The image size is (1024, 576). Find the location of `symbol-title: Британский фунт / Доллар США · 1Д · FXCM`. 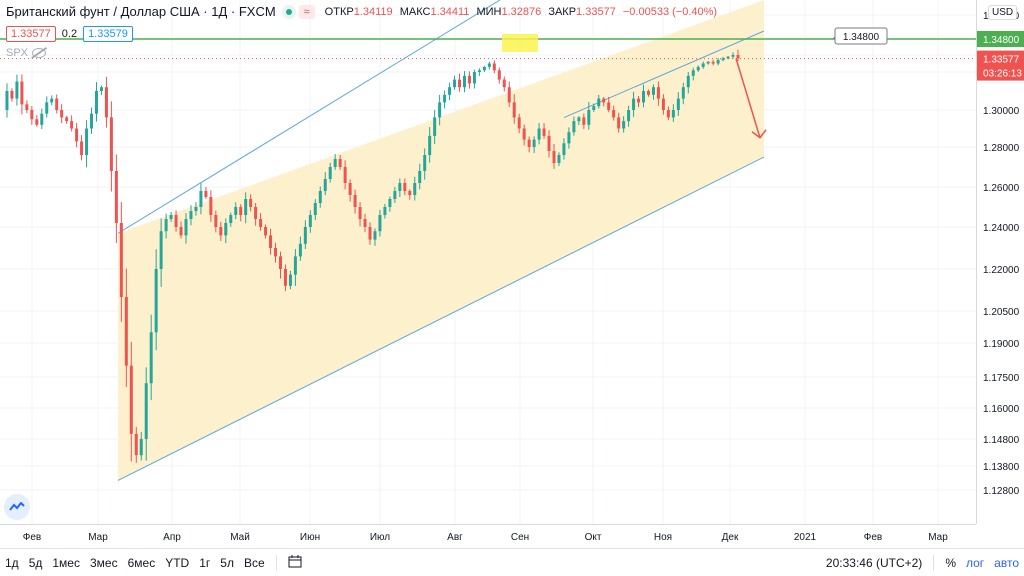

symbol-title: Британский фунт / Доллар США · 1Д · FXCM is located at coordinates (141, 11).